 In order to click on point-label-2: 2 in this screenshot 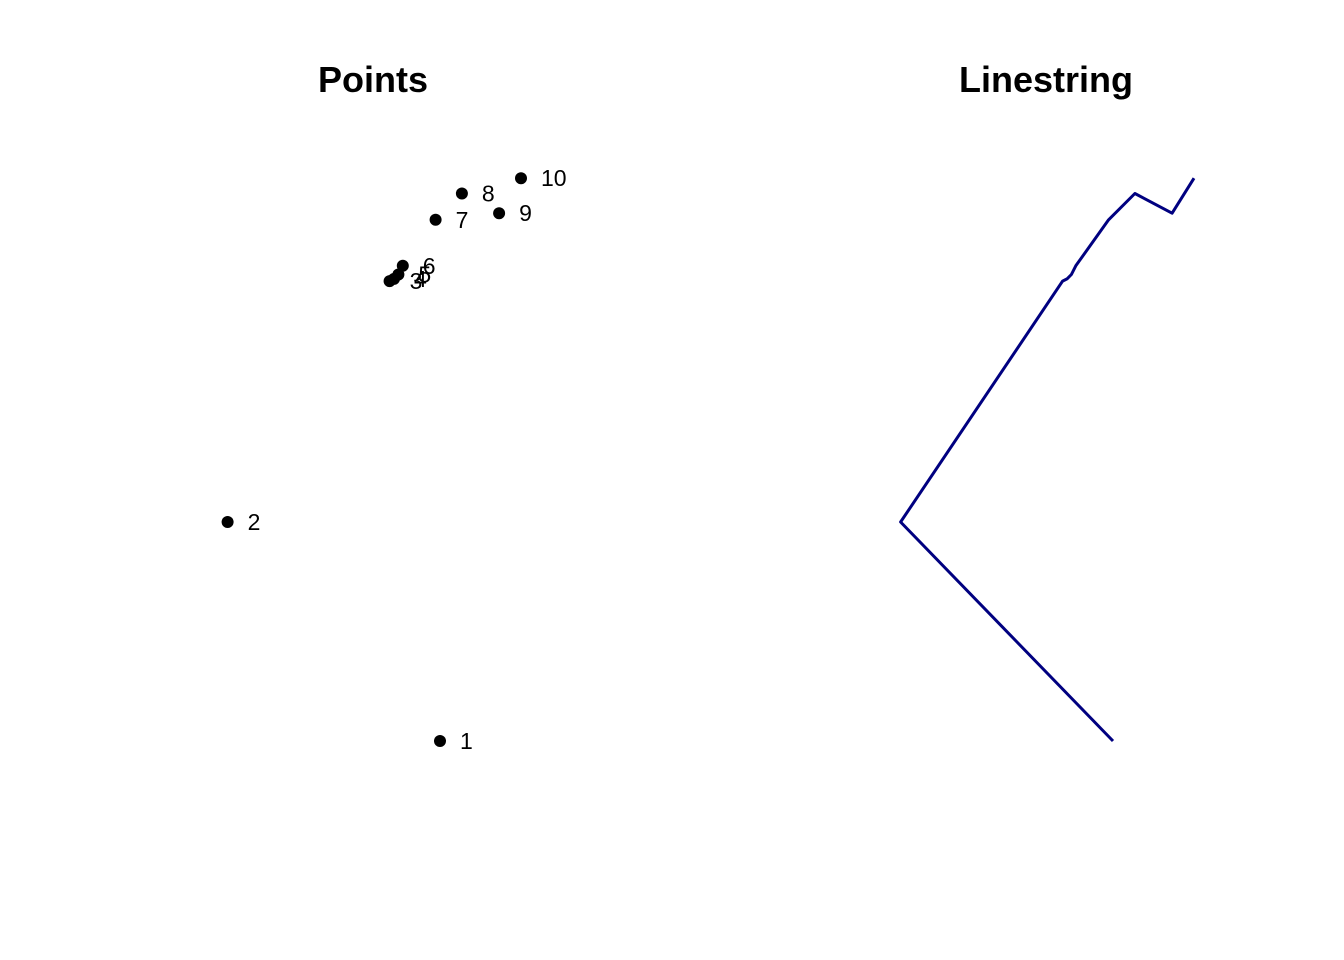, I will do `click(254, 522)`.